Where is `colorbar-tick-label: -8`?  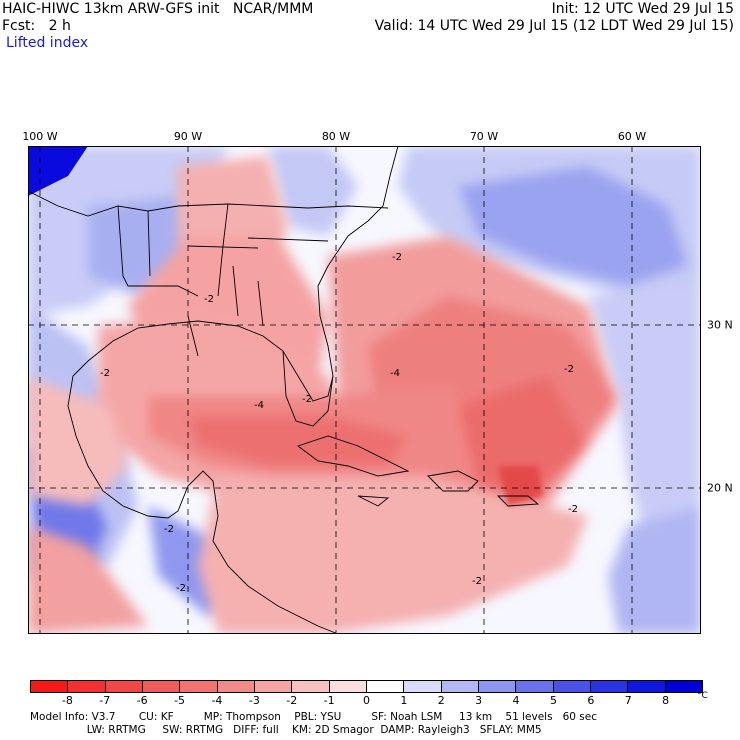
colorbar-tick-label: -8 is located at coordinates (67, 700).